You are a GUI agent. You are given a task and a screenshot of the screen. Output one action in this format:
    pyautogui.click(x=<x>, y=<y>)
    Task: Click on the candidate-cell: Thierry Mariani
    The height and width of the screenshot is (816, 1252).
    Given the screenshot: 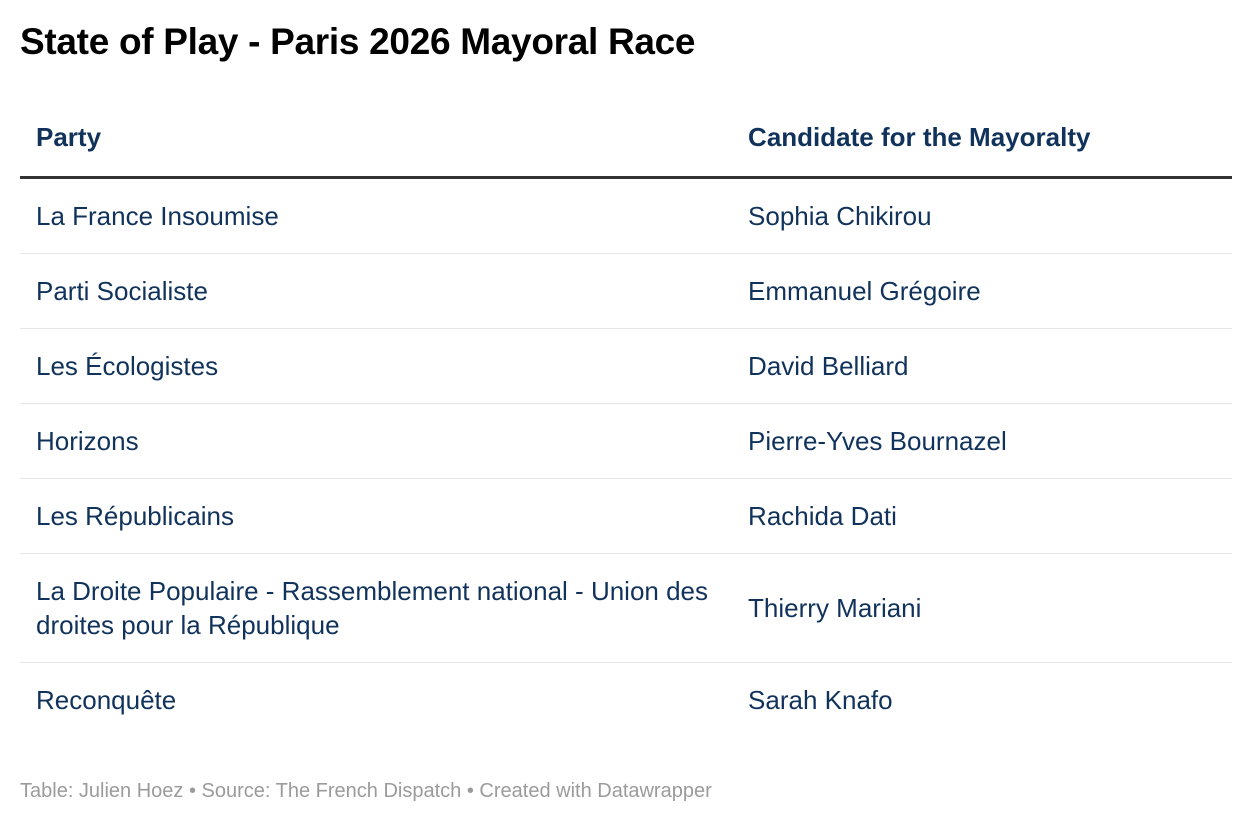 What is the action you would take?
    pyautogui.click(x=982, y=608)
    